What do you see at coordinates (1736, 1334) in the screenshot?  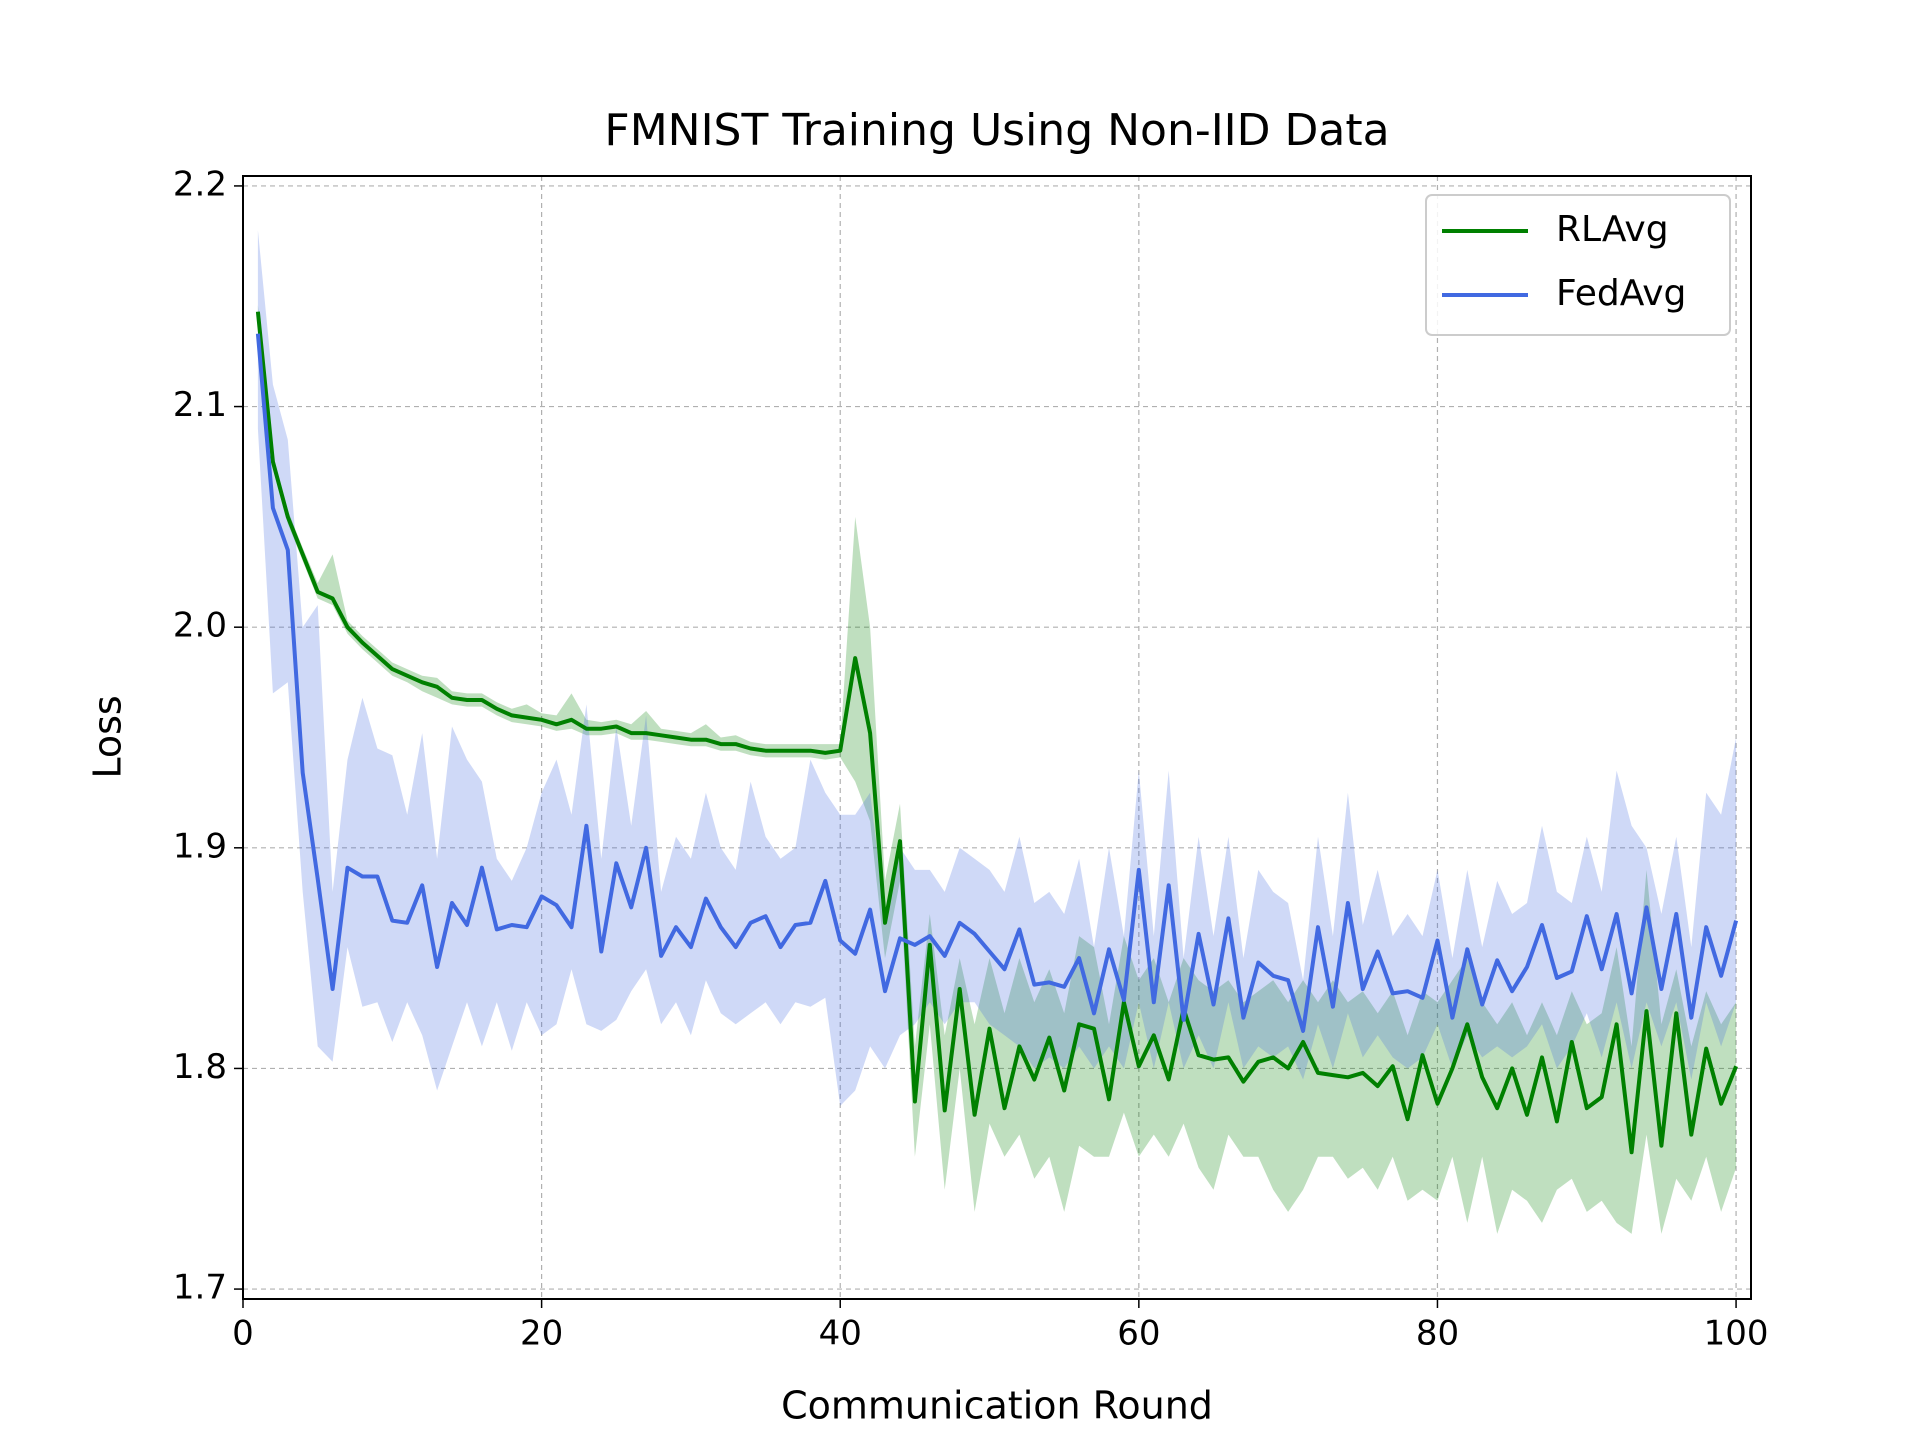 I see `x-tick-label: 100` at bounding box center [1736, 1334].